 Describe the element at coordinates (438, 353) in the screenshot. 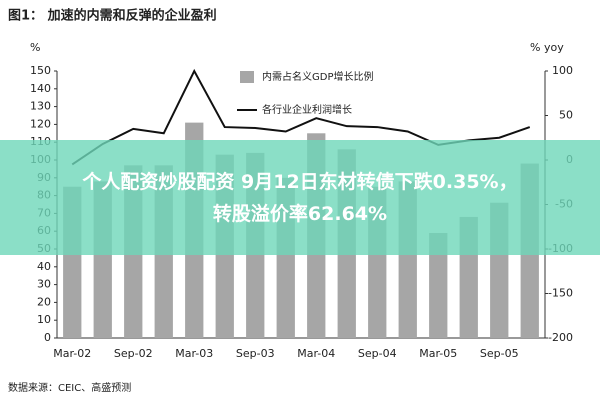

I see `x-tick-label: Mar-05` at that location.